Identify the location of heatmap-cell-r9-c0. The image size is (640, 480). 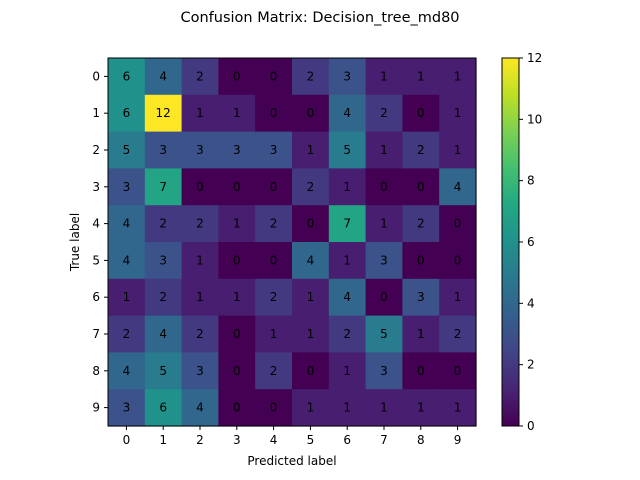
(127, 408).